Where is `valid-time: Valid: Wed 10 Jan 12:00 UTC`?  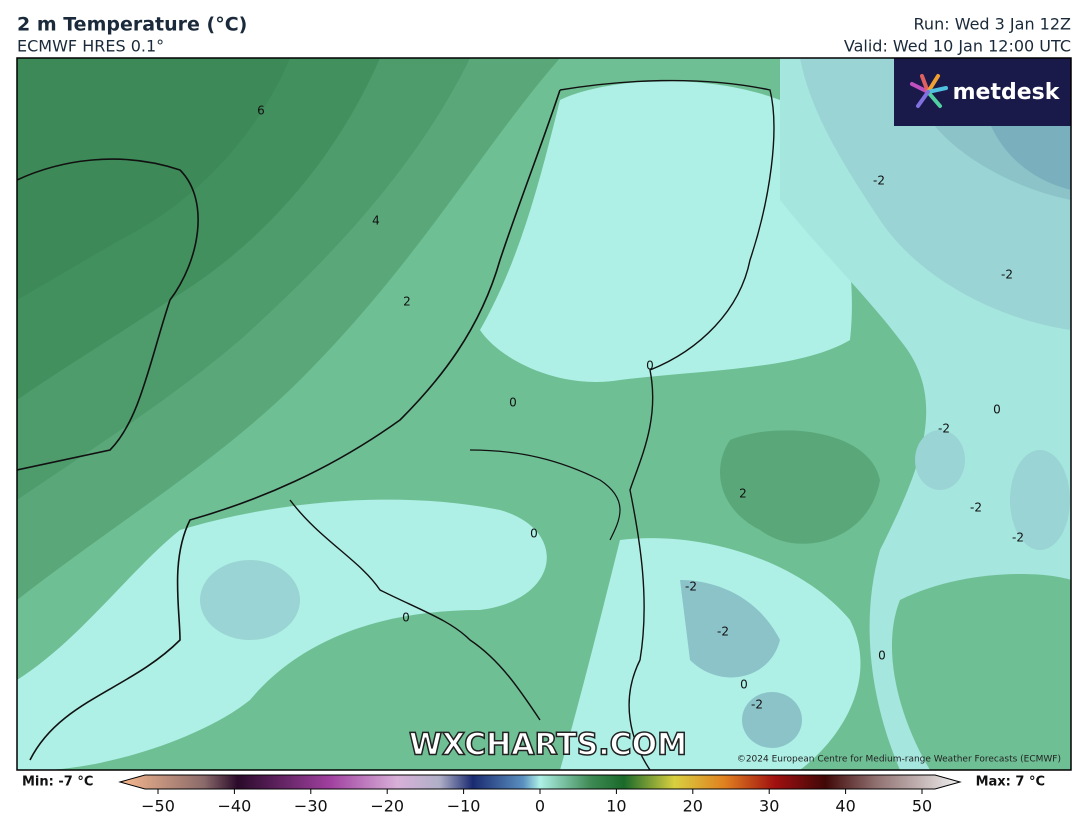 valid-time: Valid: Wed 10 Jan 12:00 UTC is located at coordinates (957, 46).